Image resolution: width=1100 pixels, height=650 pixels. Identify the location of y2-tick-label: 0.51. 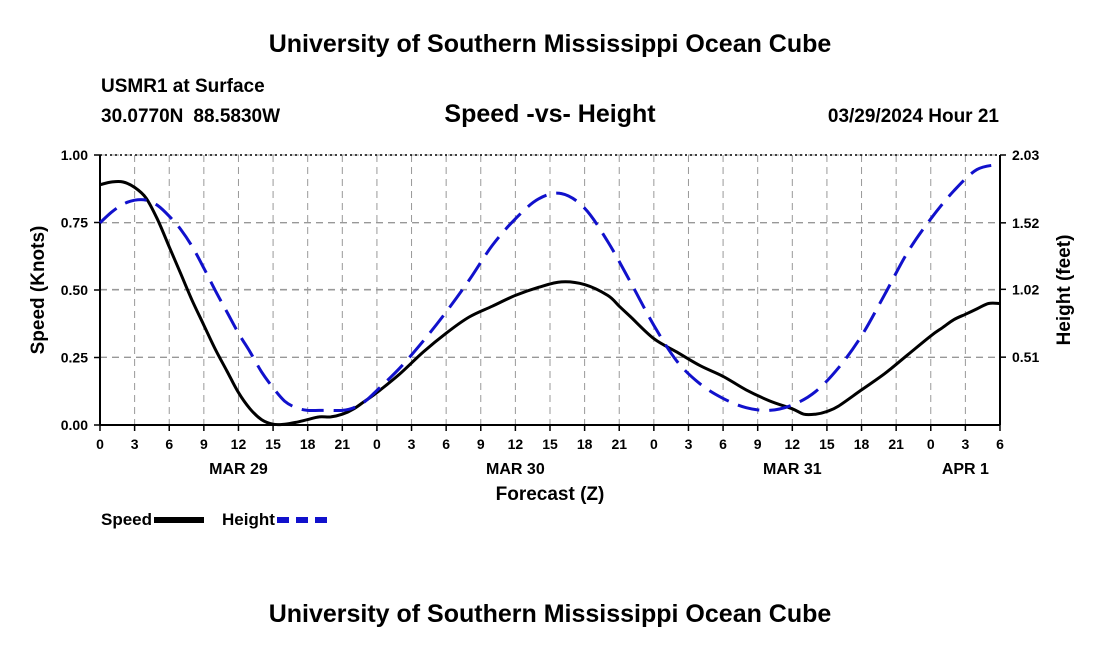
(1025, 357).